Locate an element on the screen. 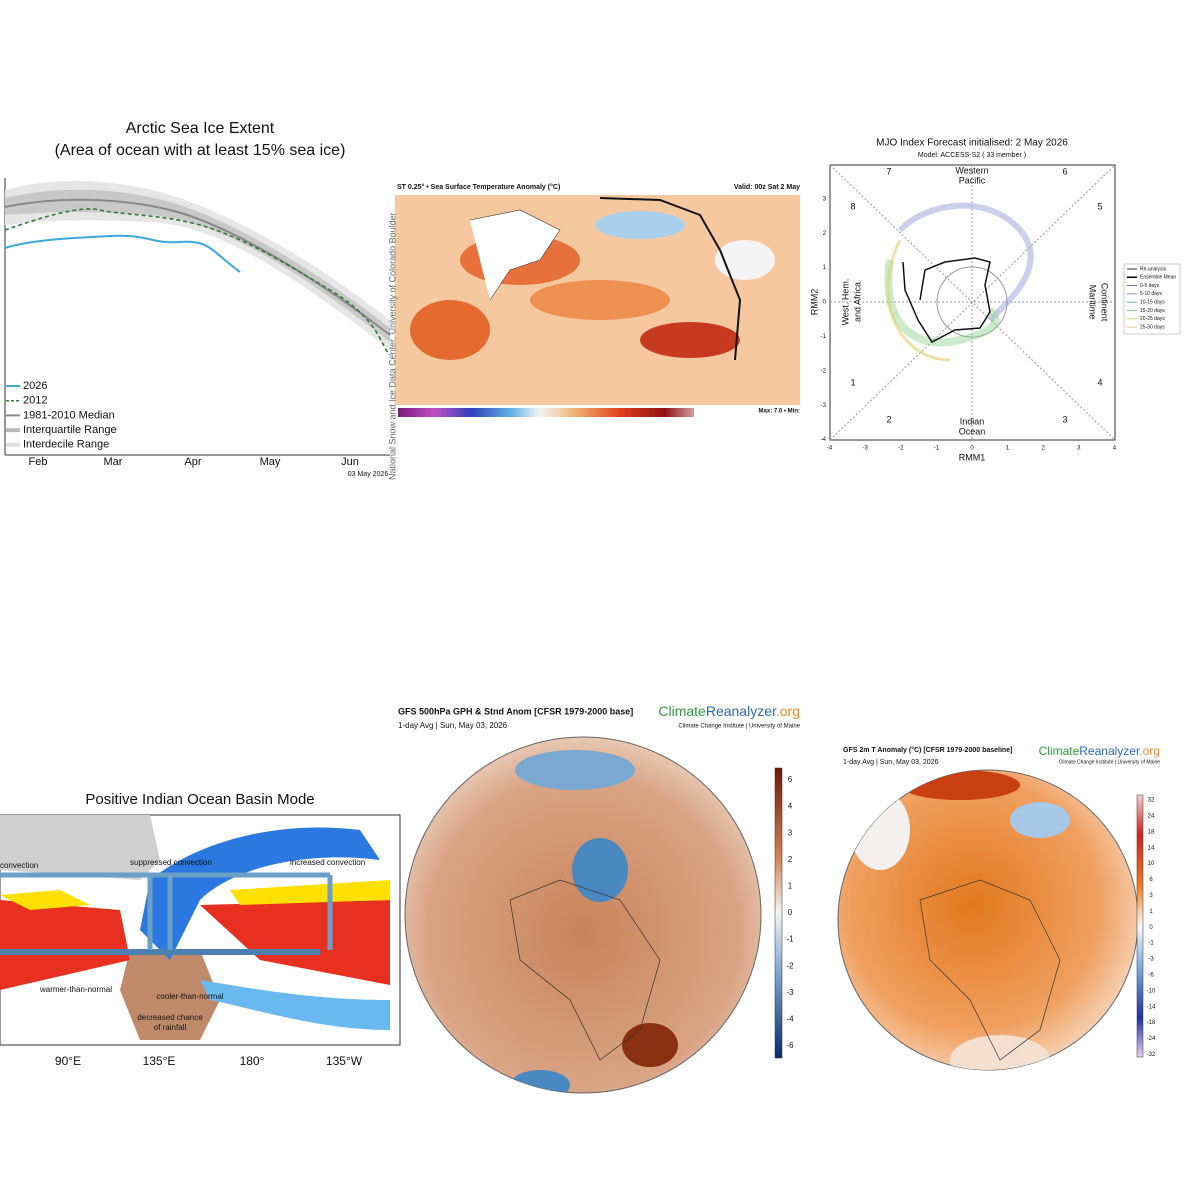 The image size is (1200, 1200). x-tick-label: 135°E is located at coordinates (159, 1061).